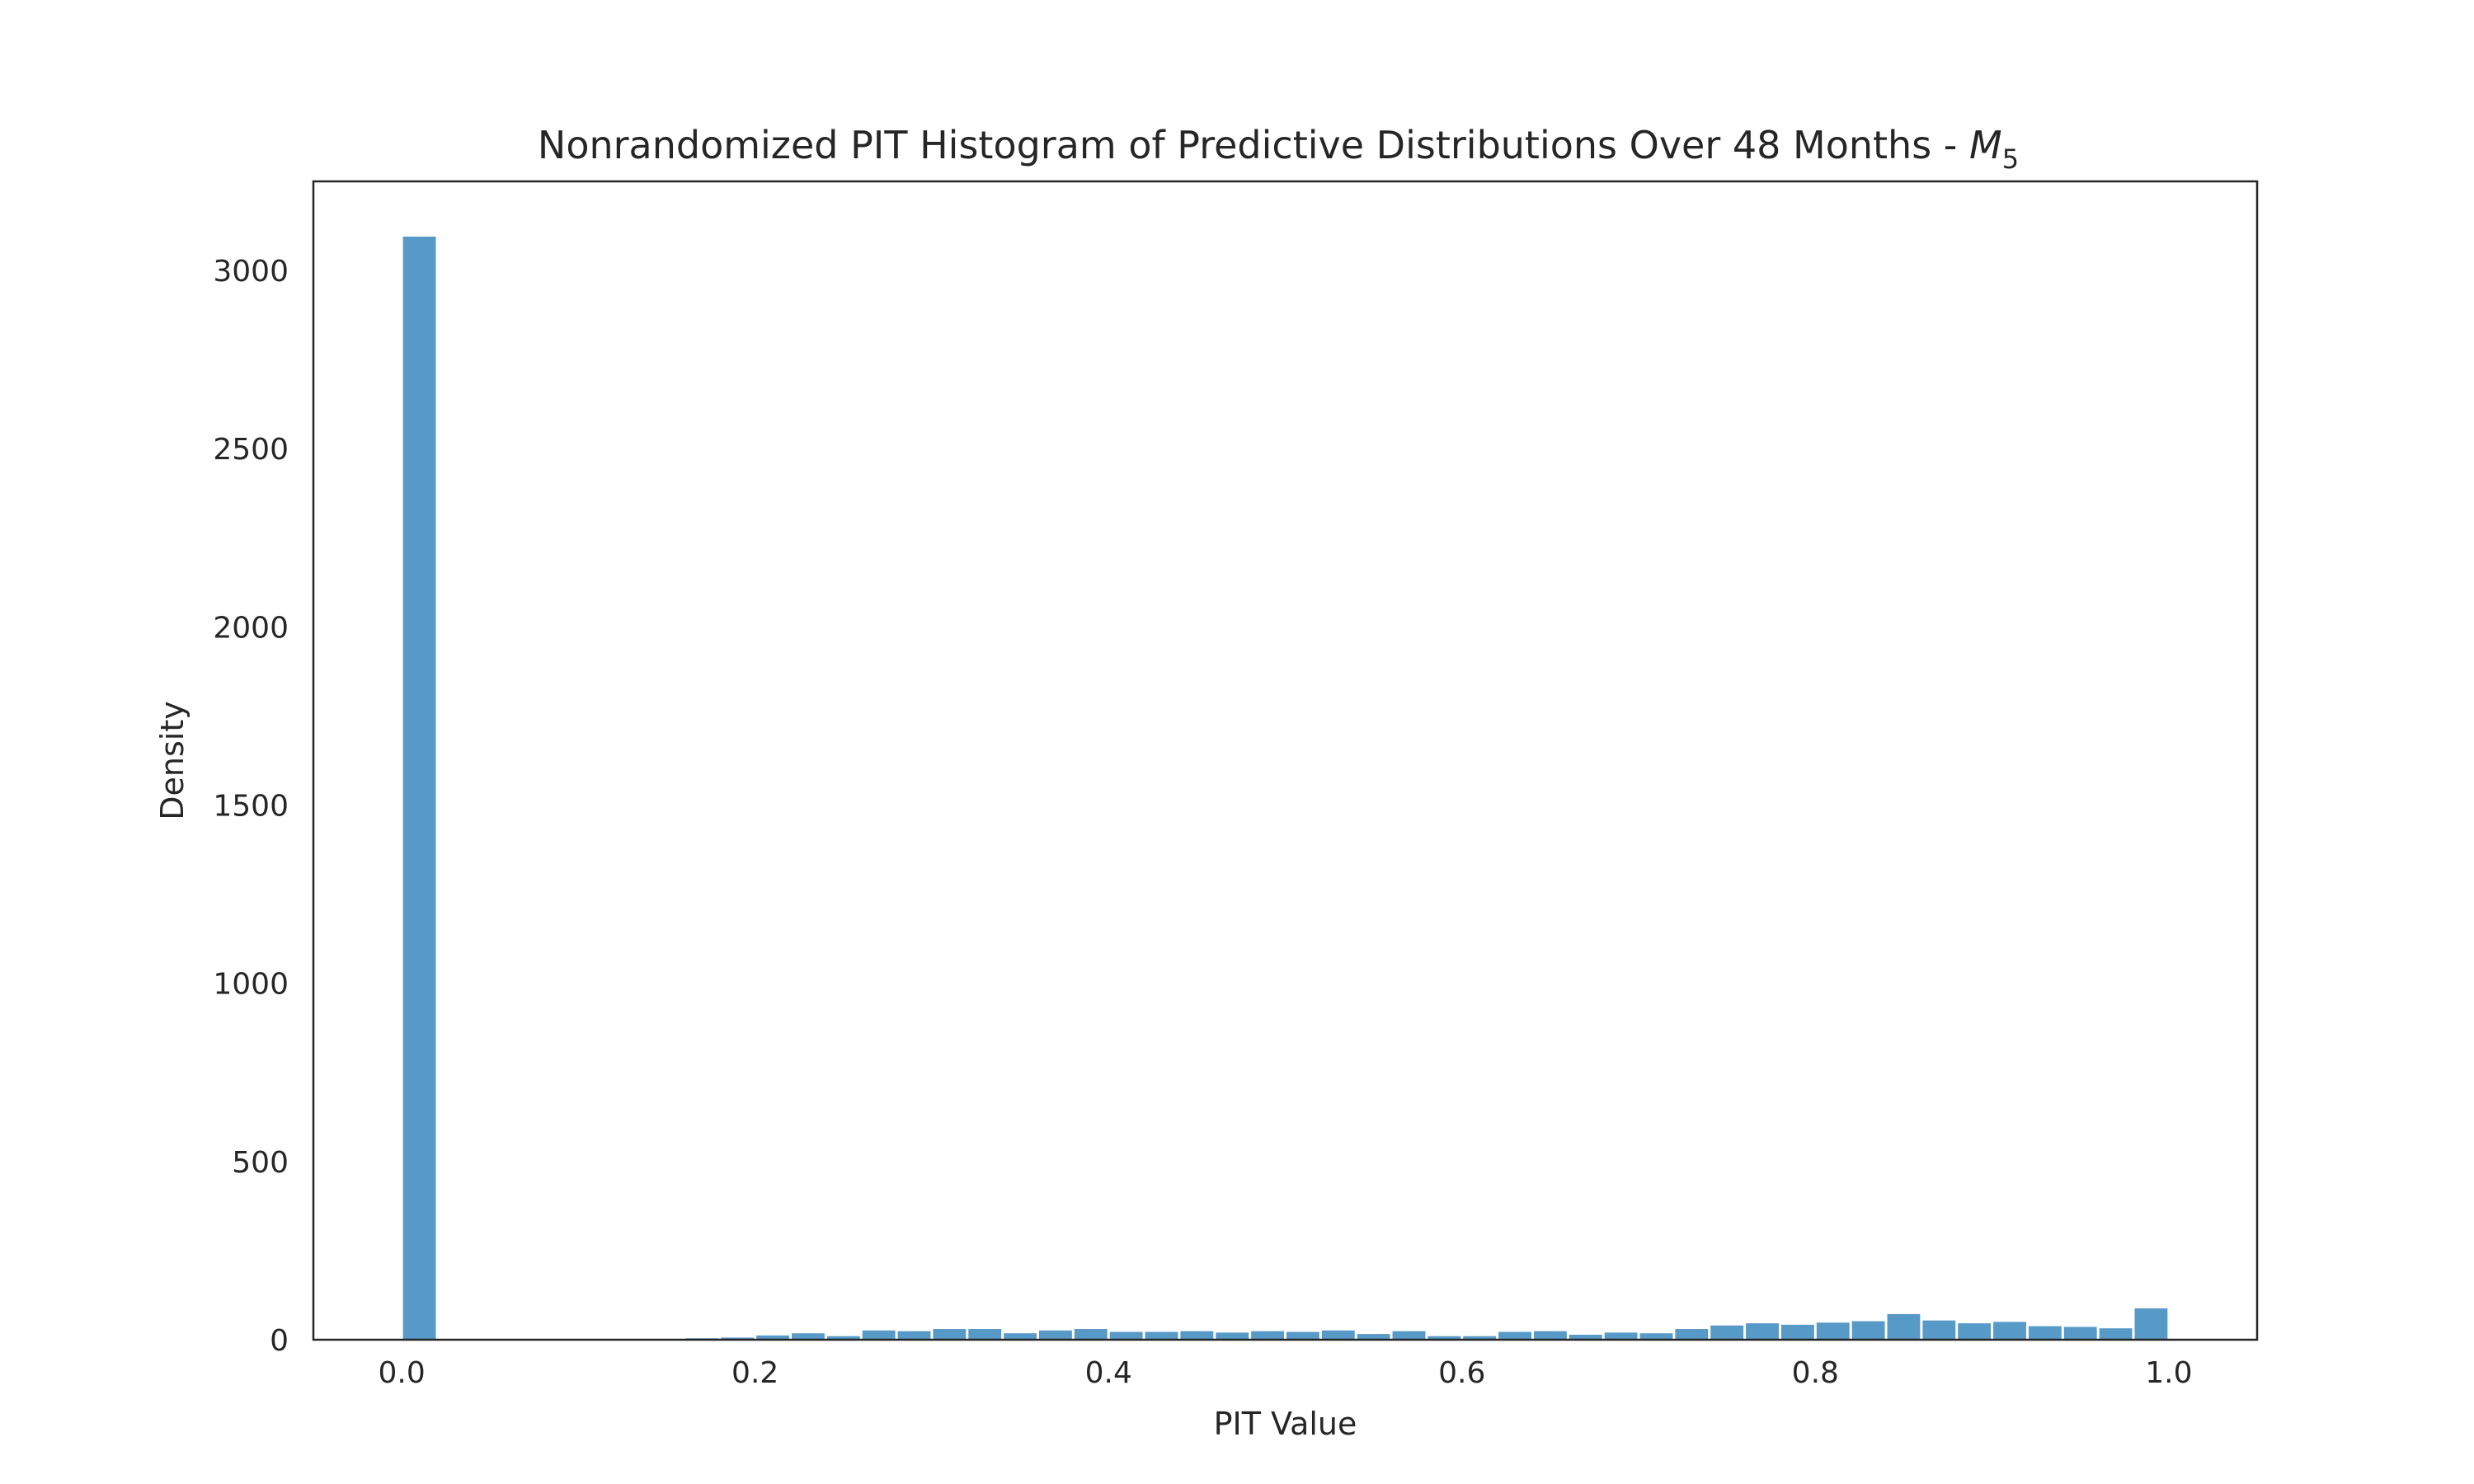 This screenshot has width=2474, height=1484. What do you see at coordinates (2010, 159) in the screenshot?
I see `chart-title-math-sub: 5` at bounding box center [2010, 159].